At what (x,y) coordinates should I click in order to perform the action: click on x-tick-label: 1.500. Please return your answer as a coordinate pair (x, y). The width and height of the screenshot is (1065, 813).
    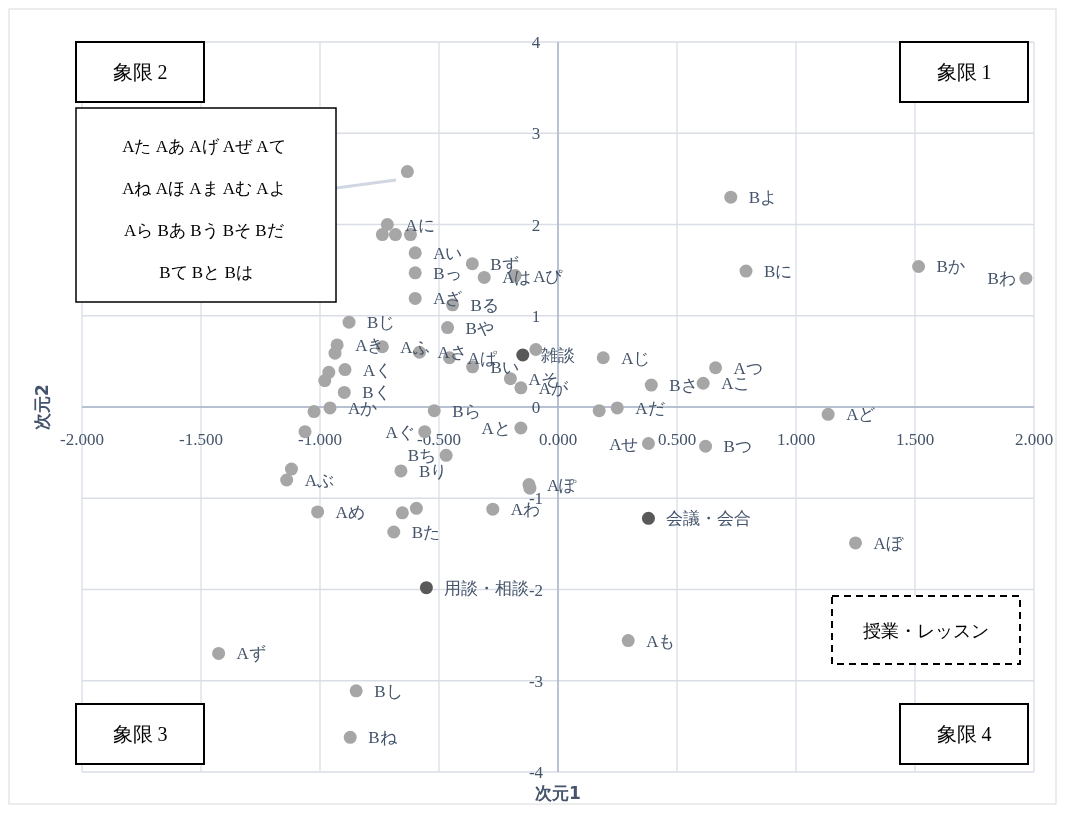
    Looking at the image, I should click on (915, 439).